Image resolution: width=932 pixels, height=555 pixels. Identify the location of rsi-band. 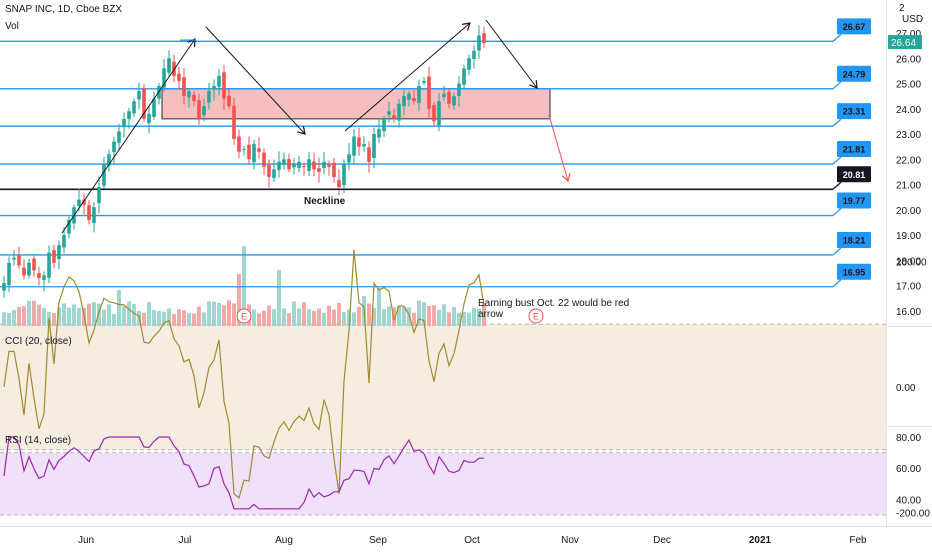
(443, 483).